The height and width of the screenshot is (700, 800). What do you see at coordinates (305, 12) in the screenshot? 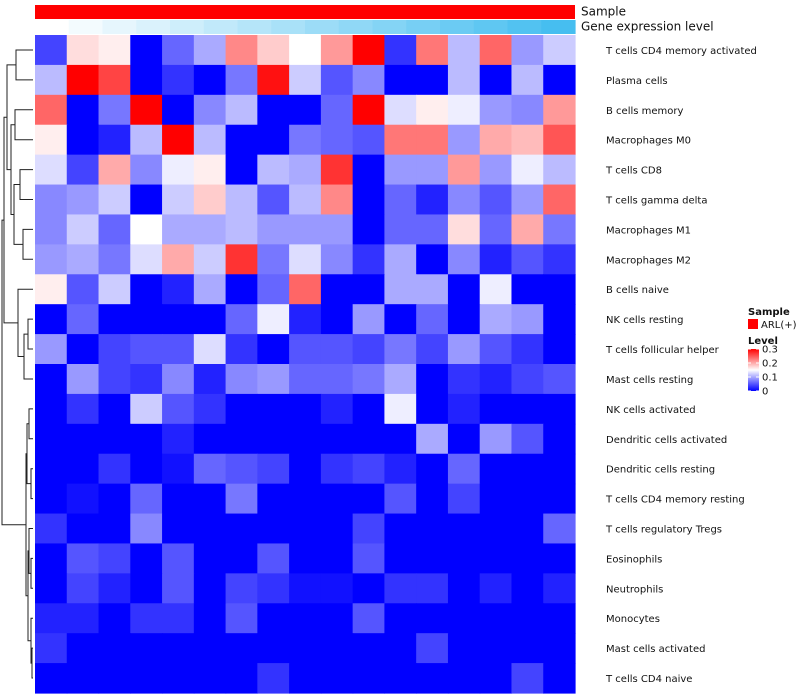
I see `sample-annotation-bar` at bounding box center [305, 12].